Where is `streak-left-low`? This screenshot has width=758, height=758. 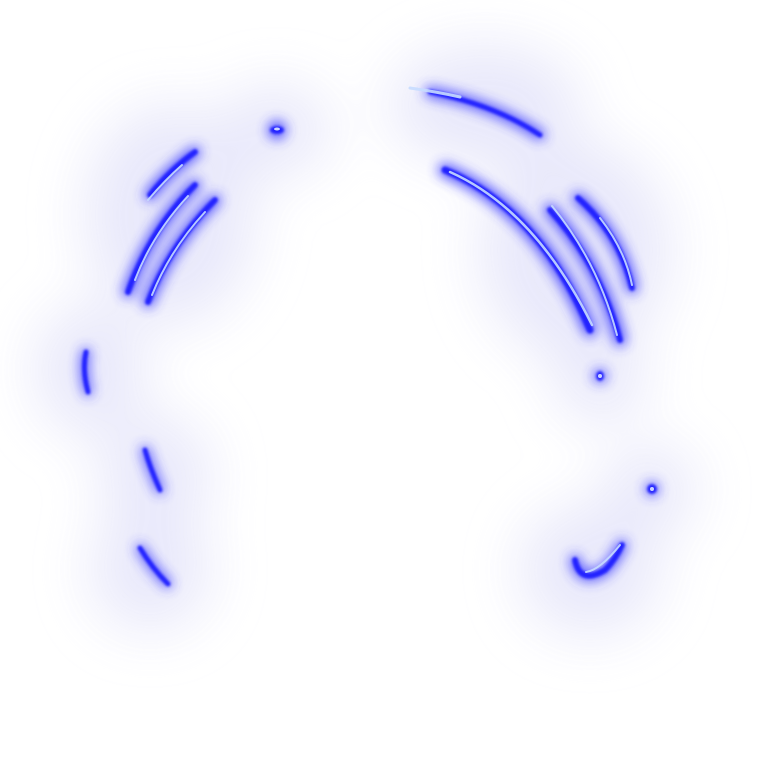 streak-left-low is located at coordinates (154, 566).